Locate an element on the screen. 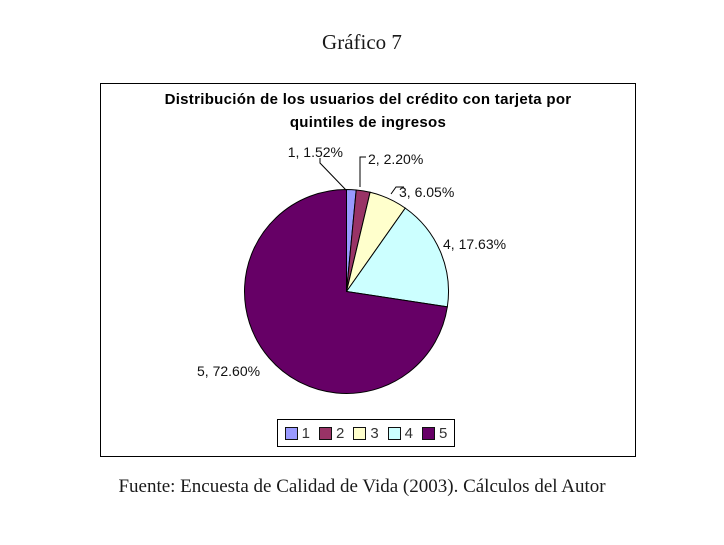 The height and width of the screenshot is (545, 724). legend-item-4: 4 is located at coordinates (400, 433).